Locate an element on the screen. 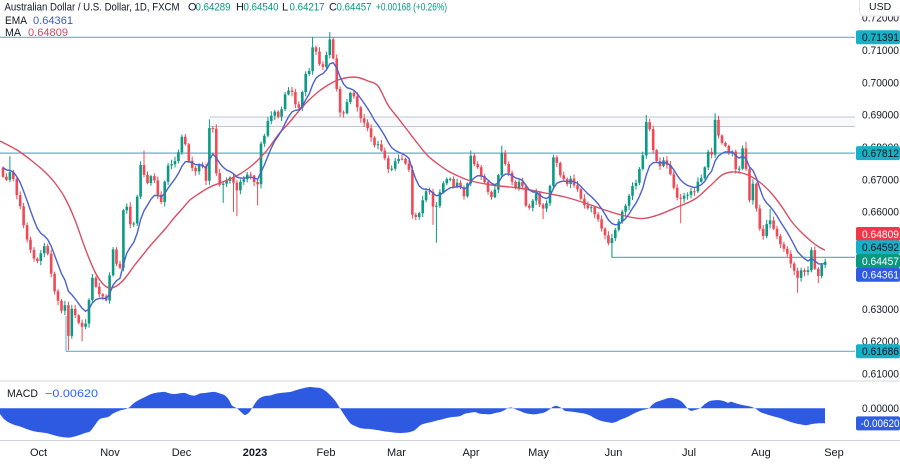  svg-text: Jul is located at coordinates (689, 453).